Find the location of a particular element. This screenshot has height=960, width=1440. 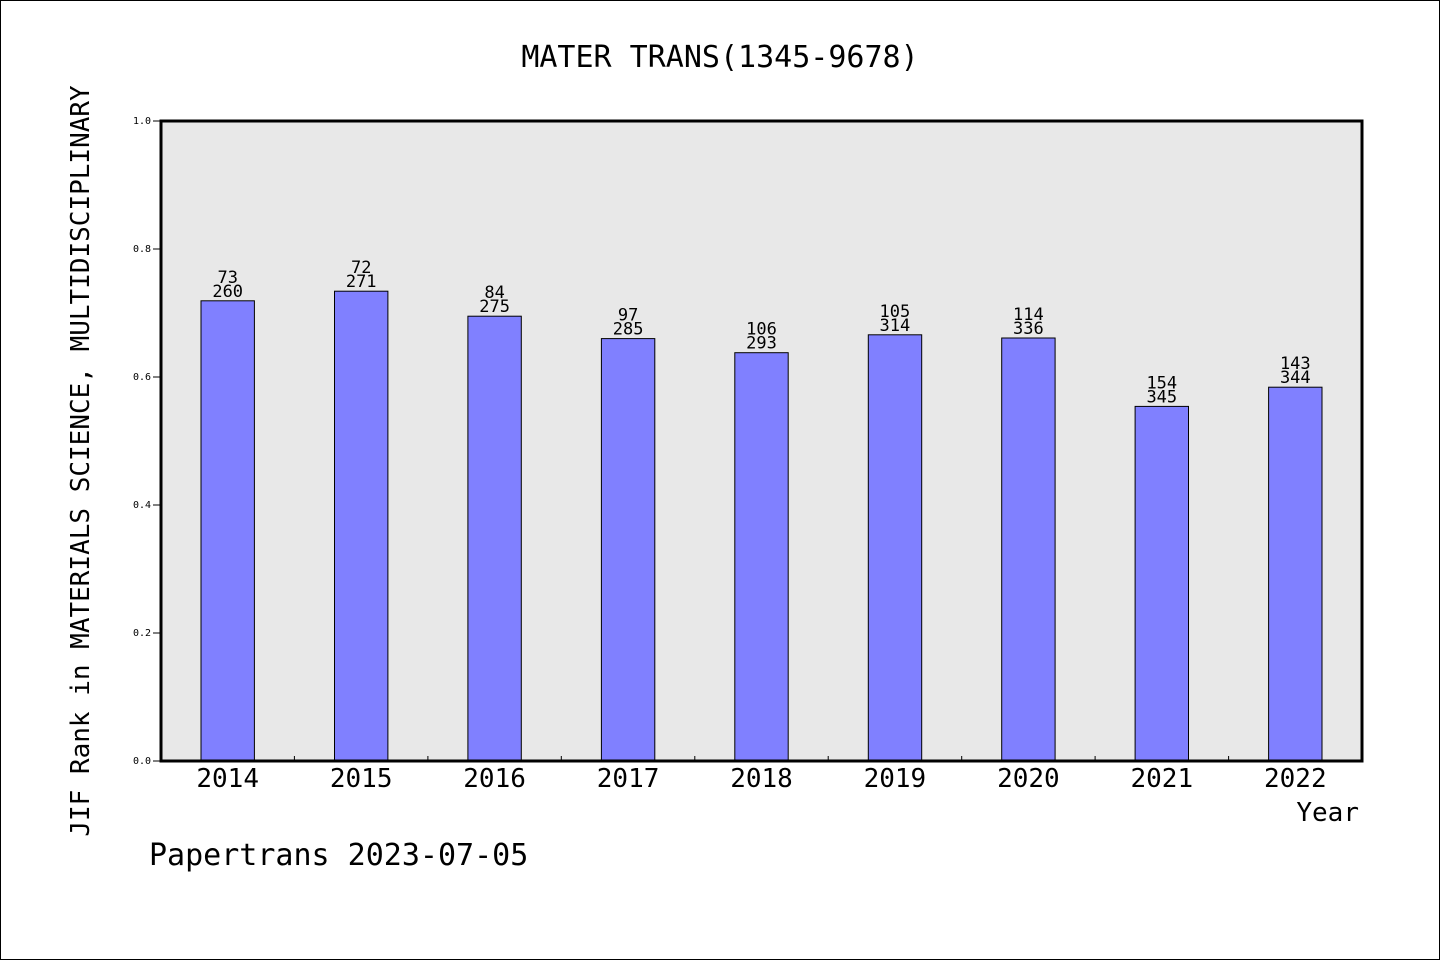

x-axis-ticks: 2014 2015 2016 2017 2018 2019 2020 2021 2022 is located at coordinates (761, 775).